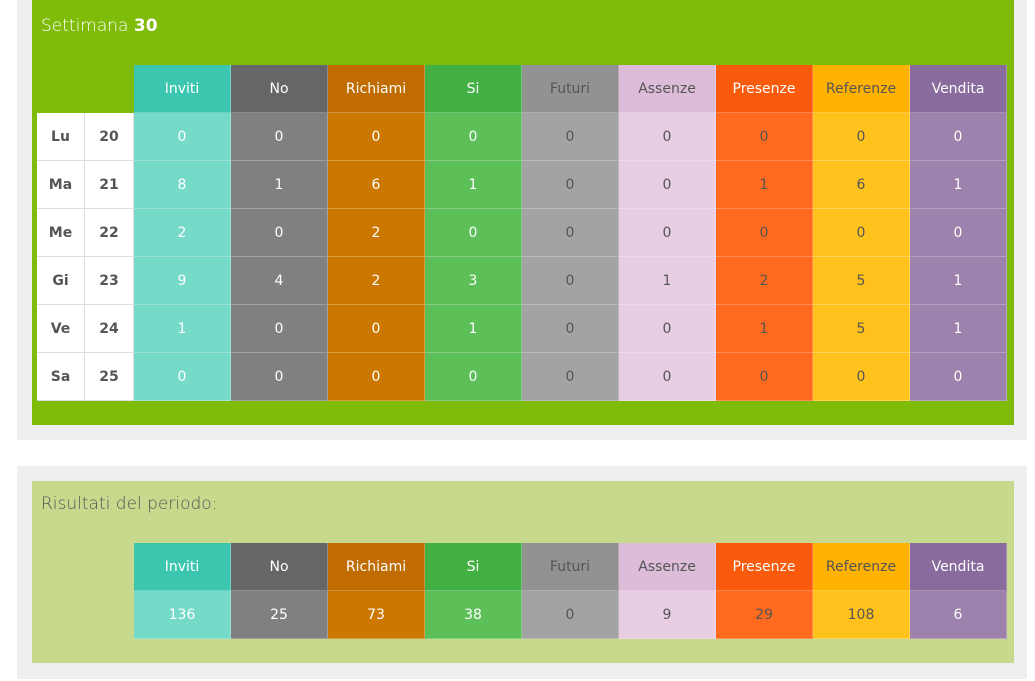 Image resolution: width=1035 pixels, height=681 pixels. I want to click on total-value-cell: 6, so click(958, 615).